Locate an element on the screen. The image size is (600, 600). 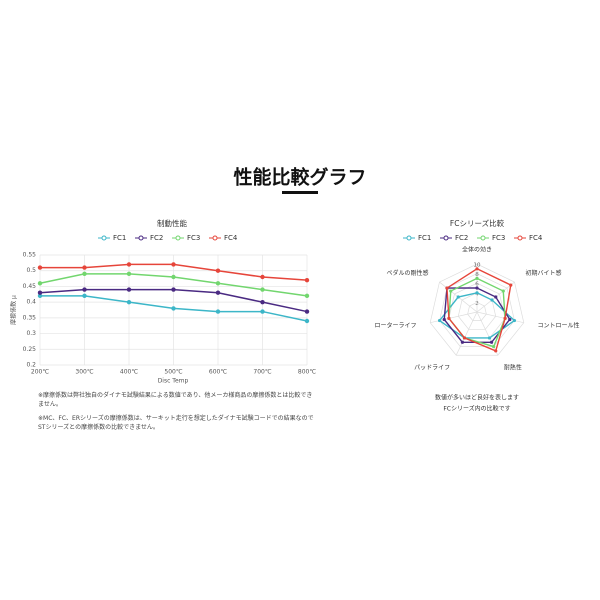
x-tick-label: 500℃ is located at coordinates (173, 372).